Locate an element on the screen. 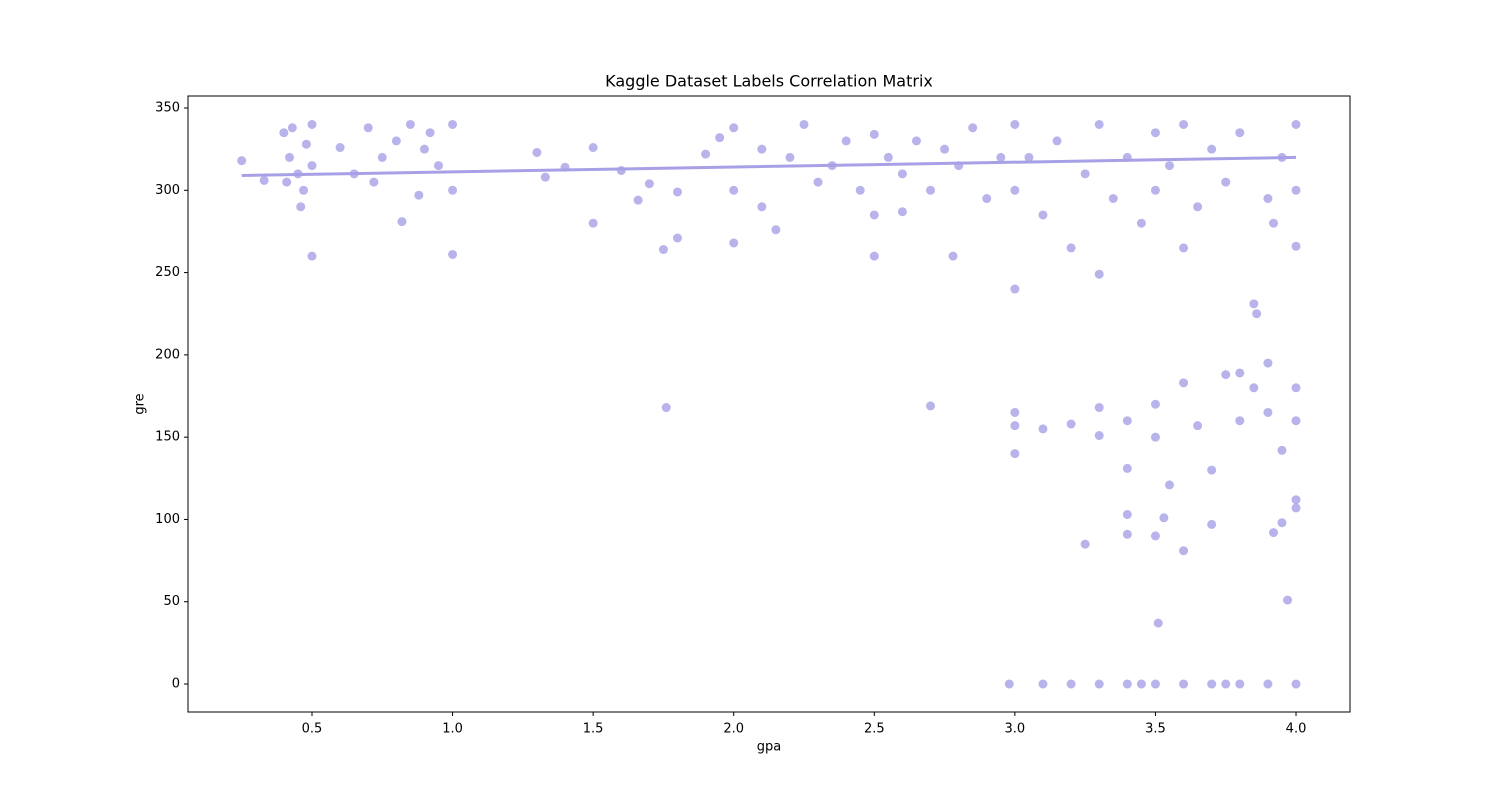 Image resolution: width=1500 pixels, height=800 pixels. x-axis-label: gpa is located at coordinates (769, 747).